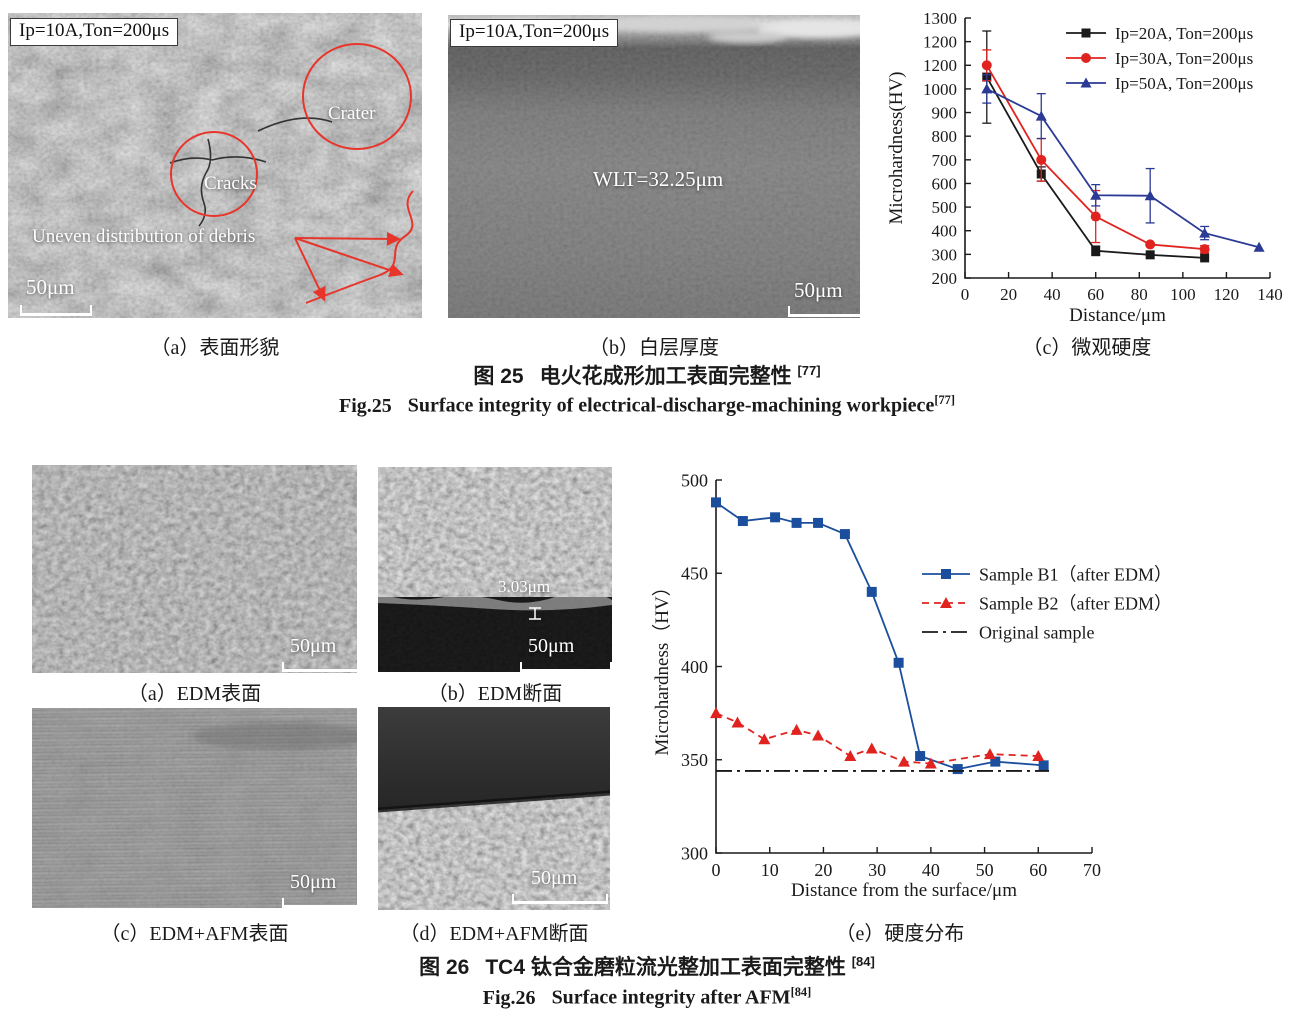  What do you see at coordinates (1184, 83) in the screenshot?
I see `legend-label: Ip=50A, Ton=200μs` at bounding box center [1184, 83].